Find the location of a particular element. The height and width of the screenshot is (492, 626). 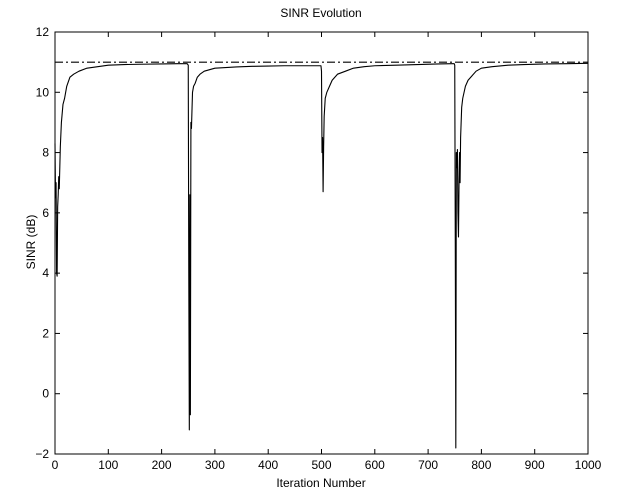

y-tick-label: 10 is located at coordinates (43, 92).